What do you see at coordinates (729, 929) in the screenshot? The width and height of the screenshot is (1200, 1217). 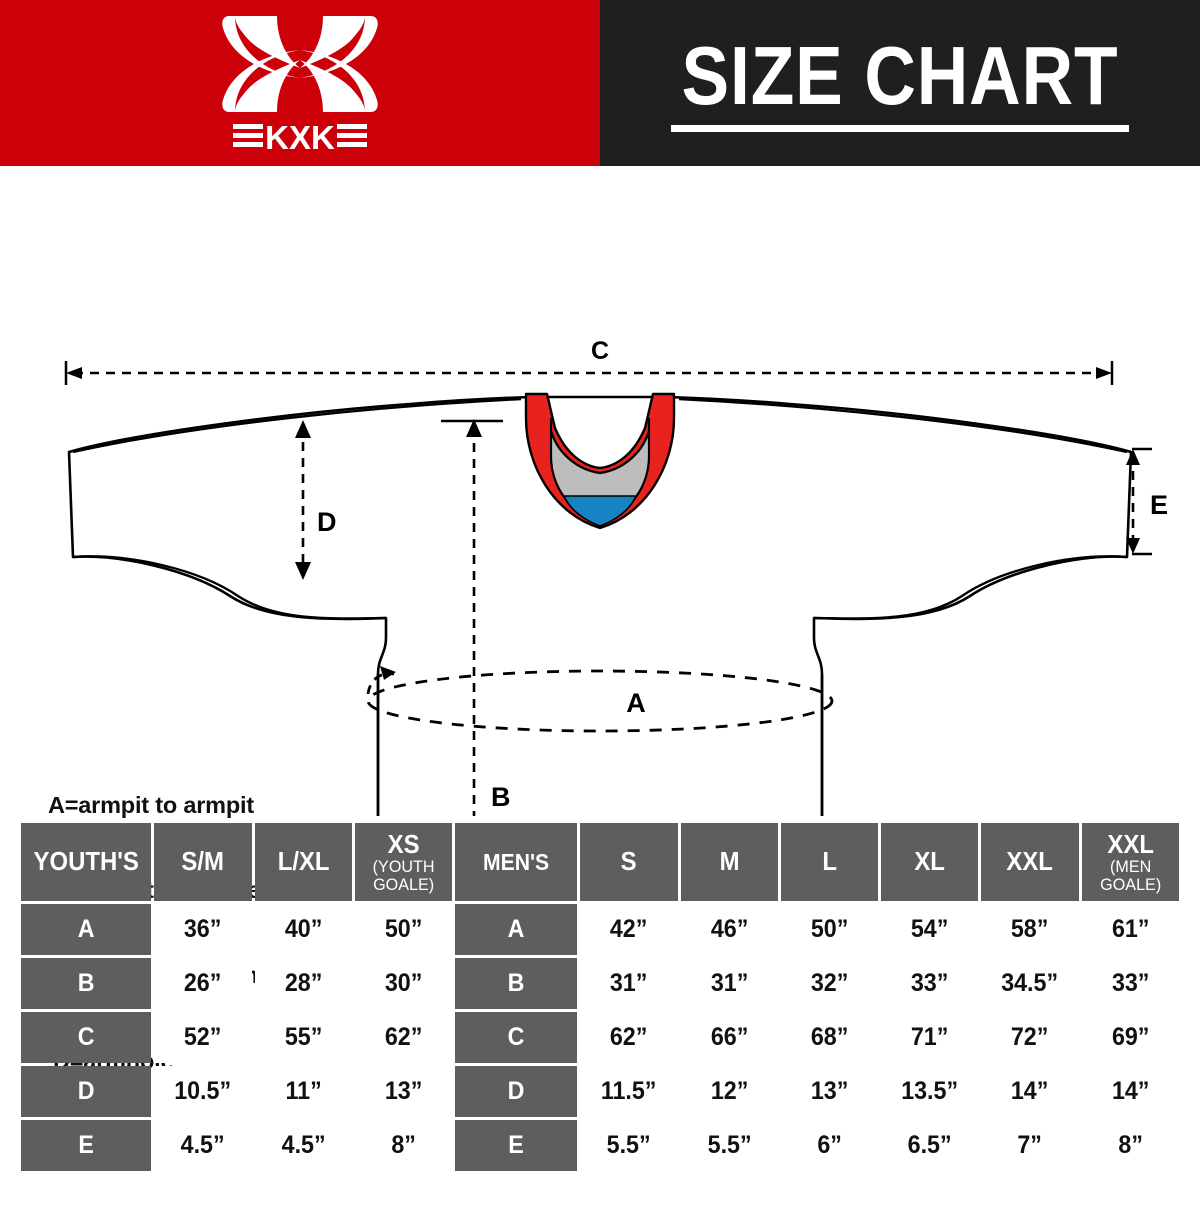 I see `cell-men-m: 46”` at bounding box center [729, 929].